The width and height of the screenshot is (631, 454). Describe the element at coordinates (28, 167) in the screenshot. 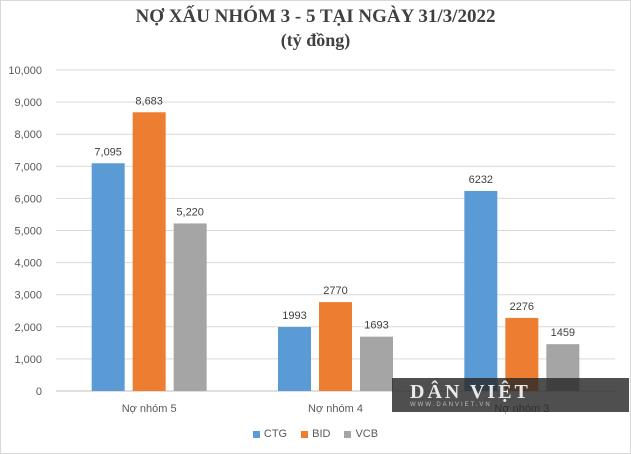

I see `y-tick-label: 7,000` at that location.